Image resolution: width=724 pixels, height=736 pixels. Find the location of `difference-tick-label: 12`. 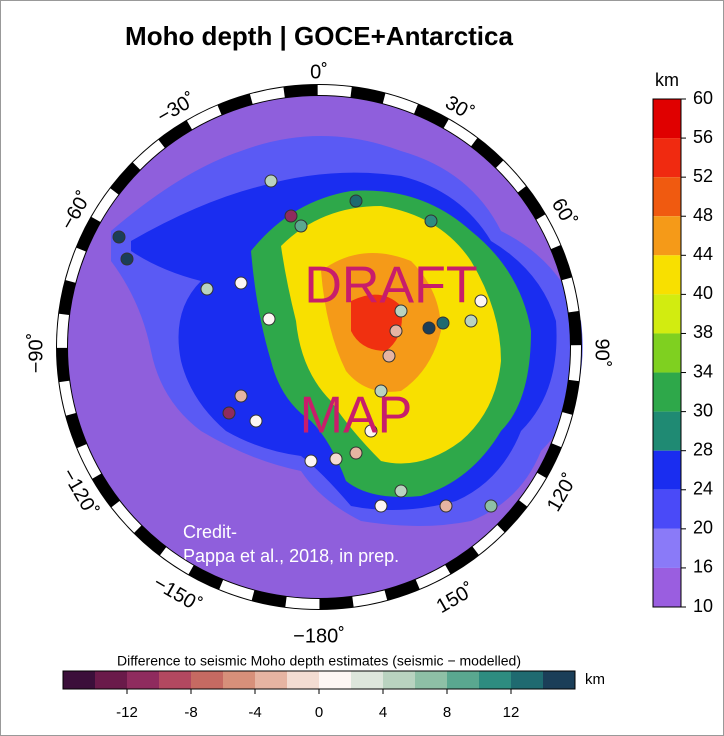

difference-tick-label: 12 is located at coordinates (511, 712).